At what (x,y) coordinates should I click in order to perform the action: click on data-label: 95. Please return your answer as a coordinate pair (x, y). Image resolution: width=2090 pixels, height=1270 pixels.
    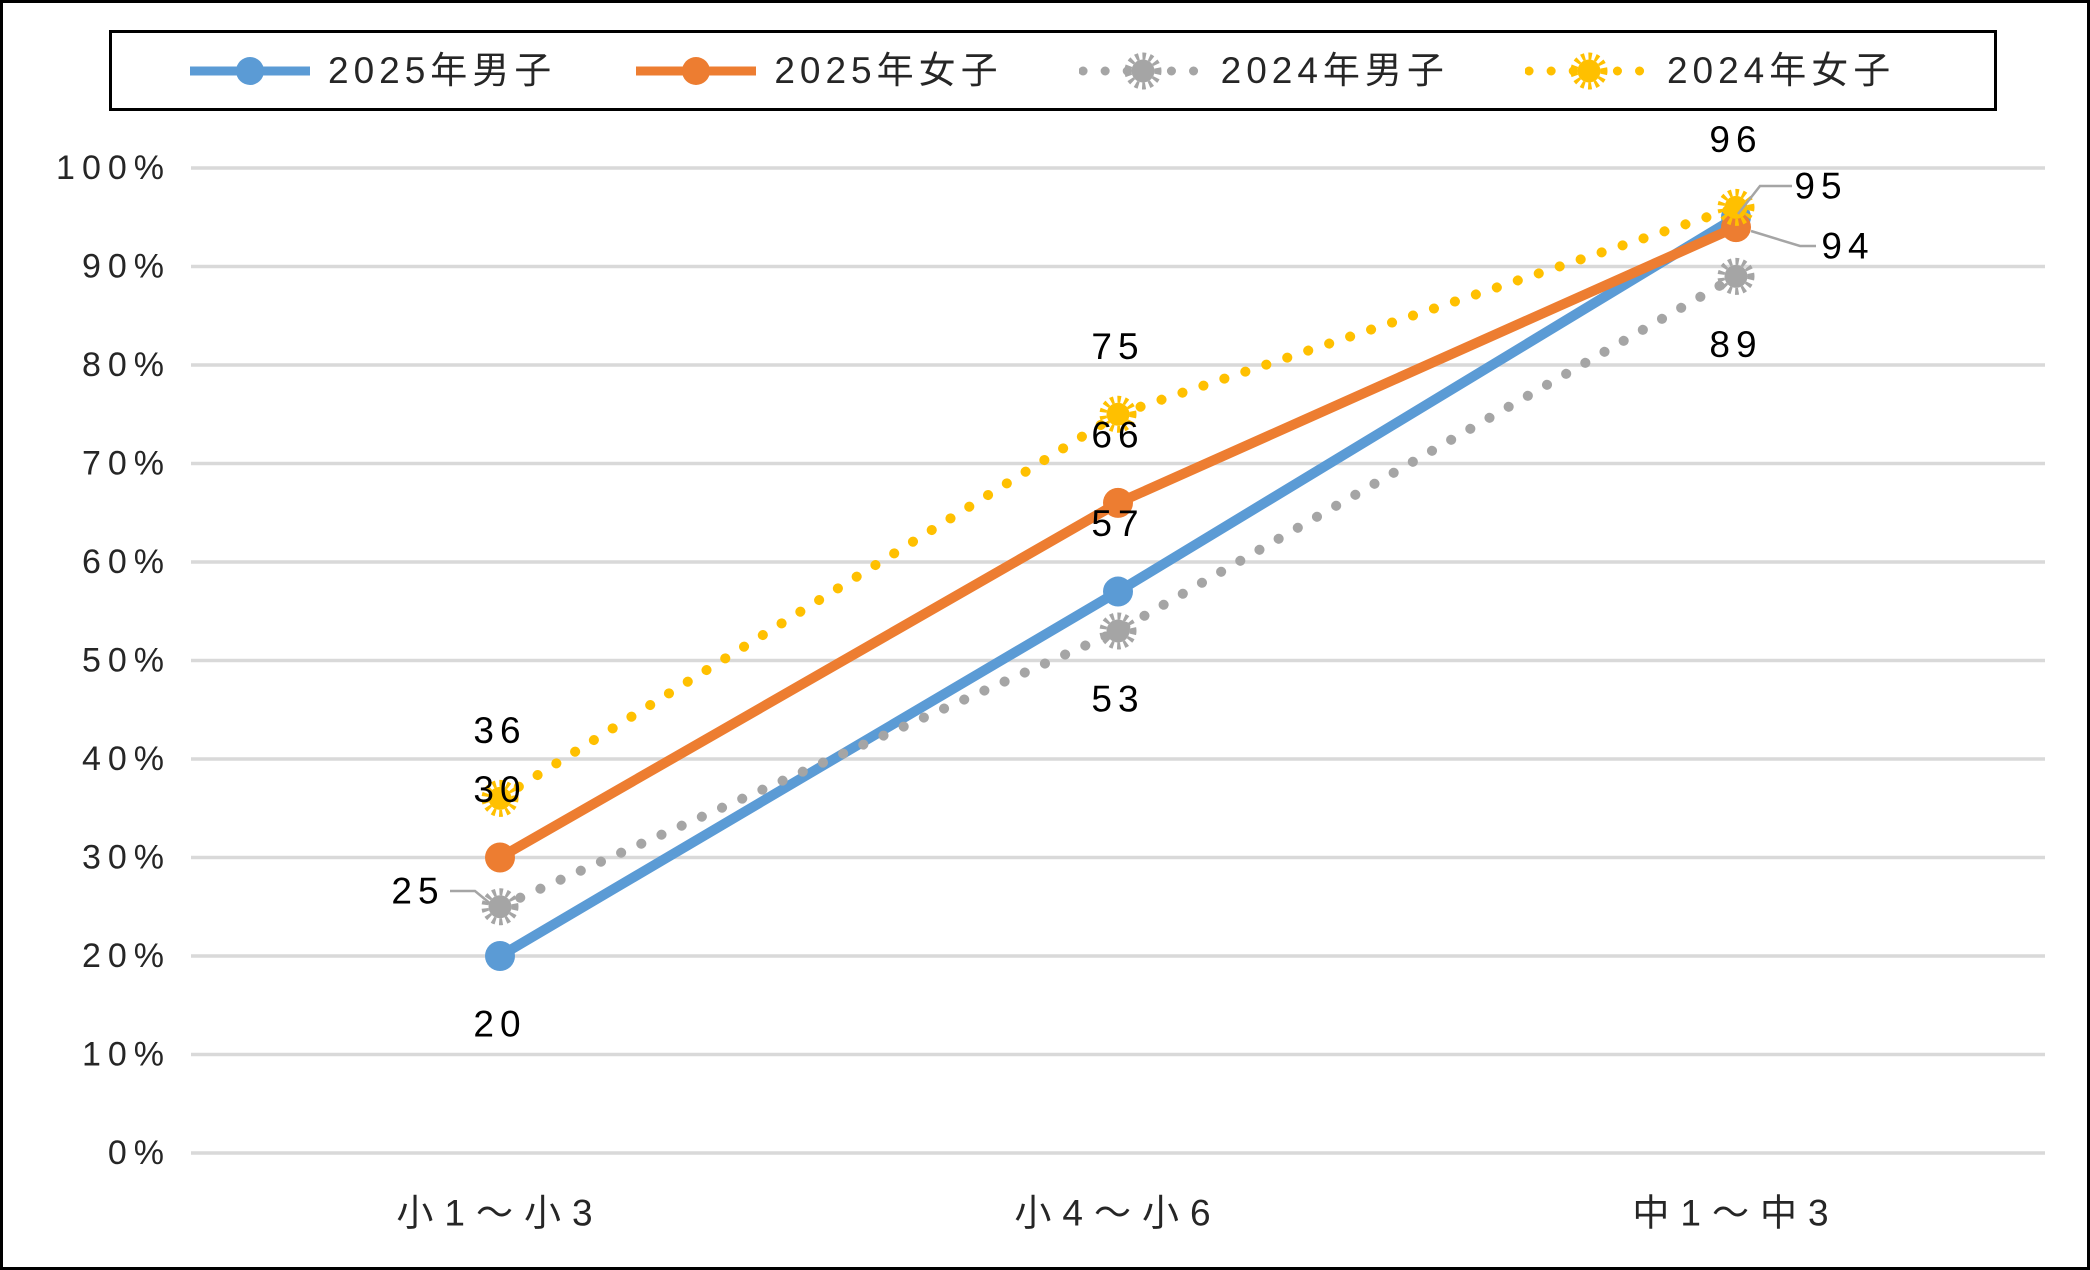
    Looking at the image, I should click on (1820, 186).